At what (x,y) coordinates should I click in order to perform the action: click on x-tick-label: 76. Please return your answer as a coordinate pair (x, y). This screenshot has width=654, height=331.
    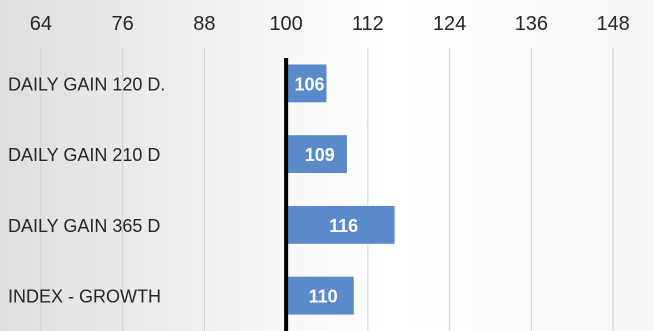
    Looking at the image, I should click on (123, 24).